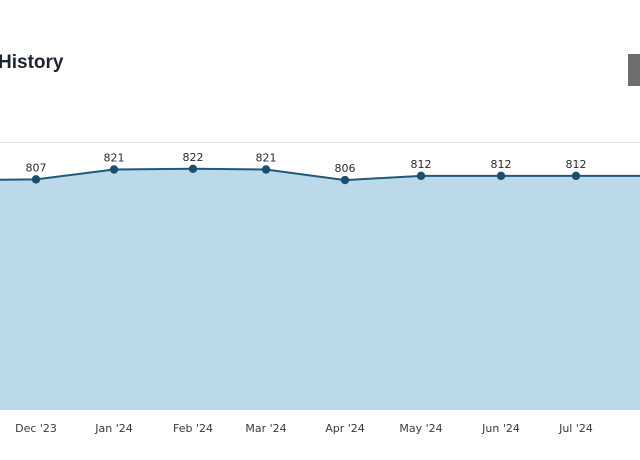 This screenshot has height=460, width=640. What do you see at coordinates (575, 428) in the screenshot?
I see `x-tick-label: Jul '24` at bounding box center [575, 428].